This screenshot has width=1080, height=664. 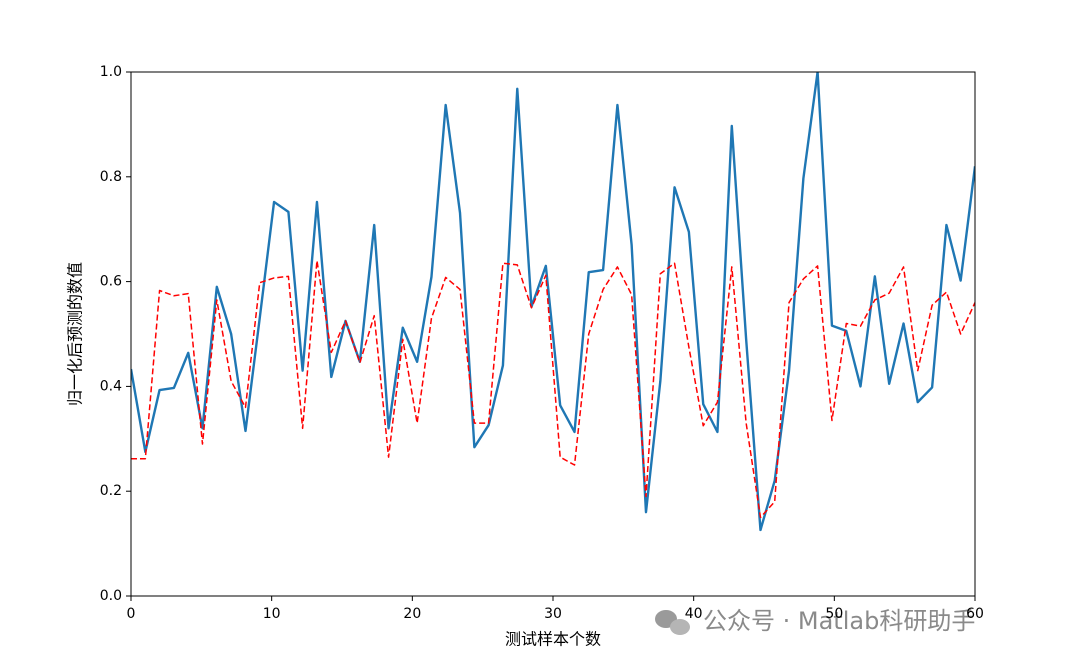 What do you see at coordinates (111, 596) in the screenshot?
I see `y-tick-label: 0.0` at bounding box center [111, 596].